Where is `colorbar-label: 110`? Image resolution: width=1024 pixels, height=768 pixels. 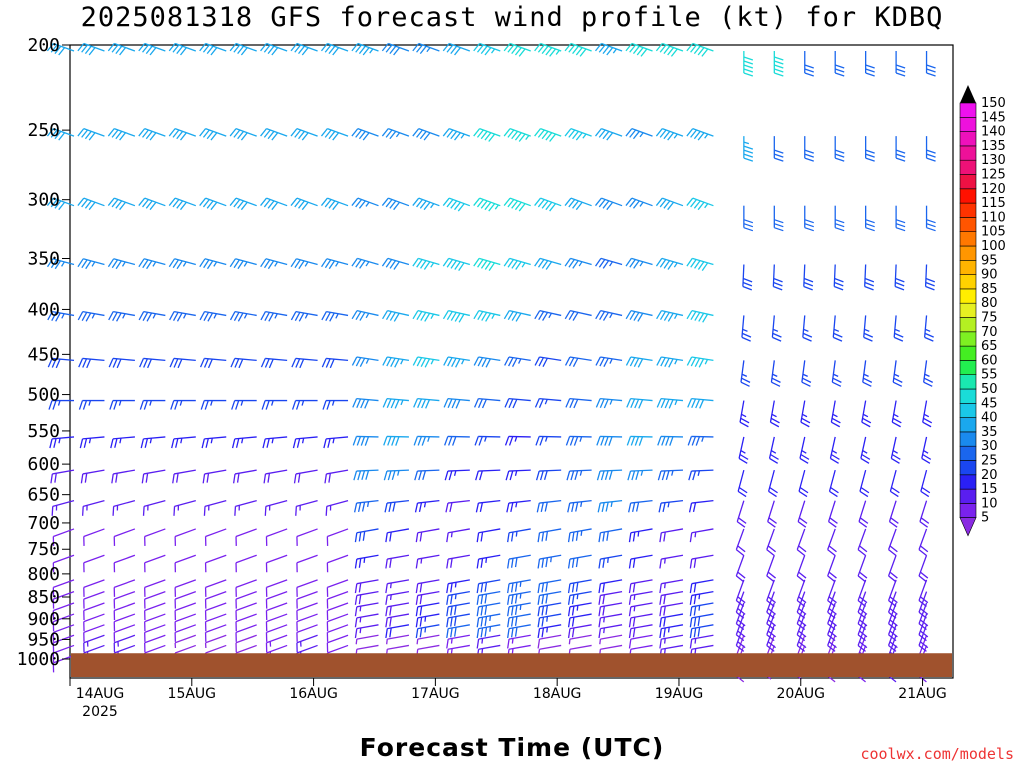
colorbar-label: 110 is located at coordinates (993, 217).